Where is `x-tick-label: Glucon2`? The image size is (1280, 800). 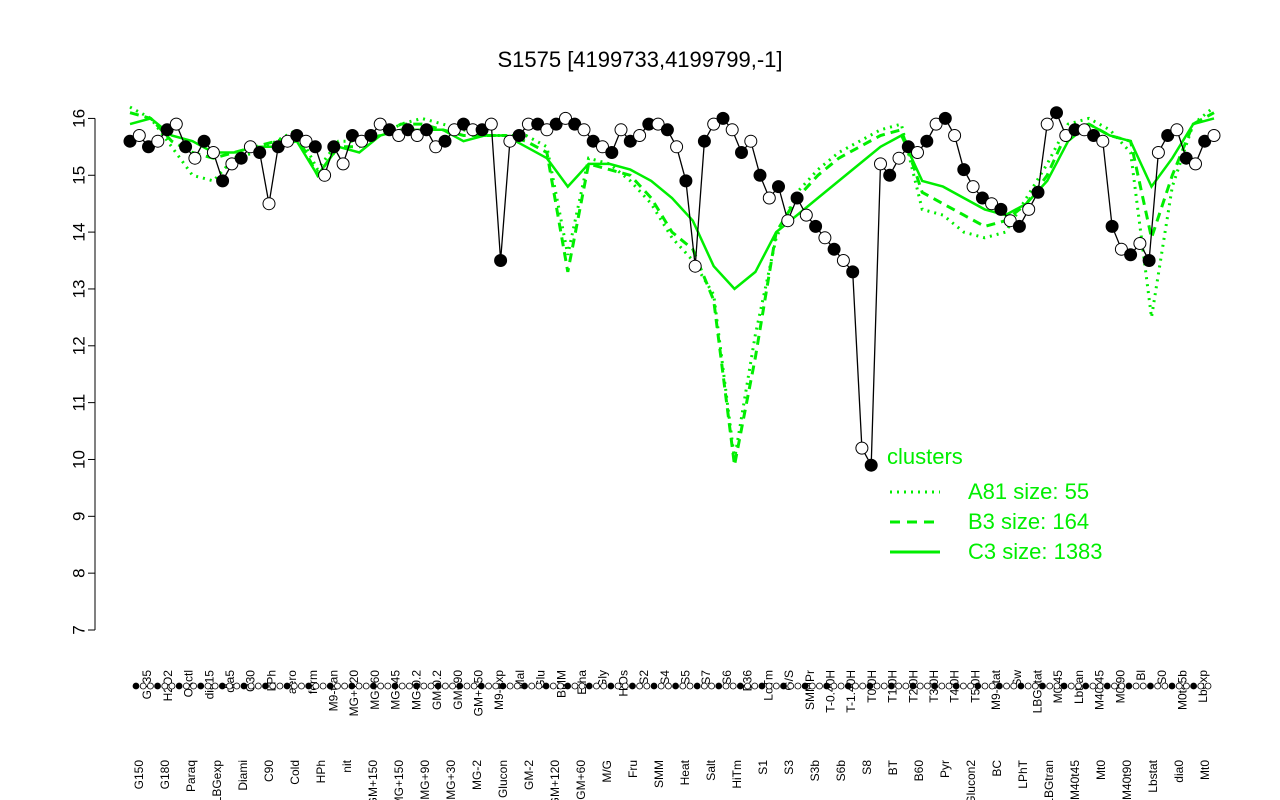 x-tick-label: Glucon2 is located at coordinates (971, 780).